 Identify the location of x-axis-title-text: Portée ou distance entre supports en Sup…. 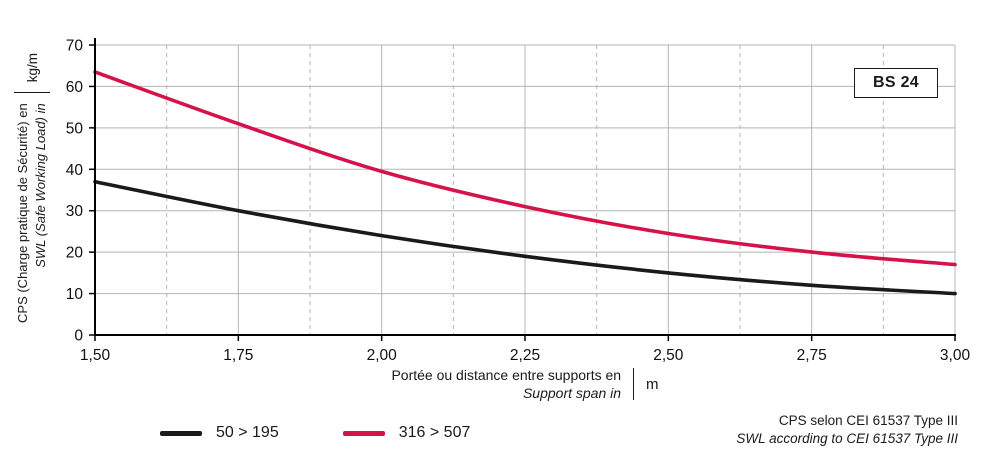
(506, 384).